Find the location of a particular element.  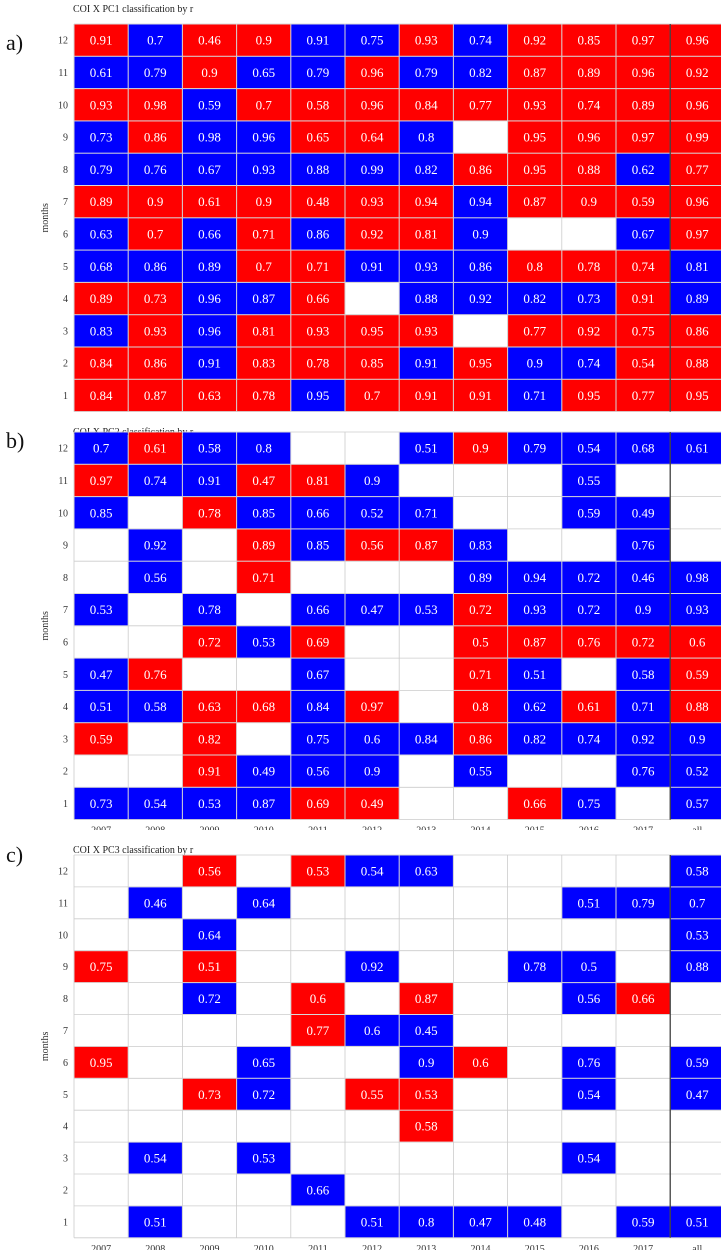

cell-value-label: 0.93 is located at coordinates (426, 266).